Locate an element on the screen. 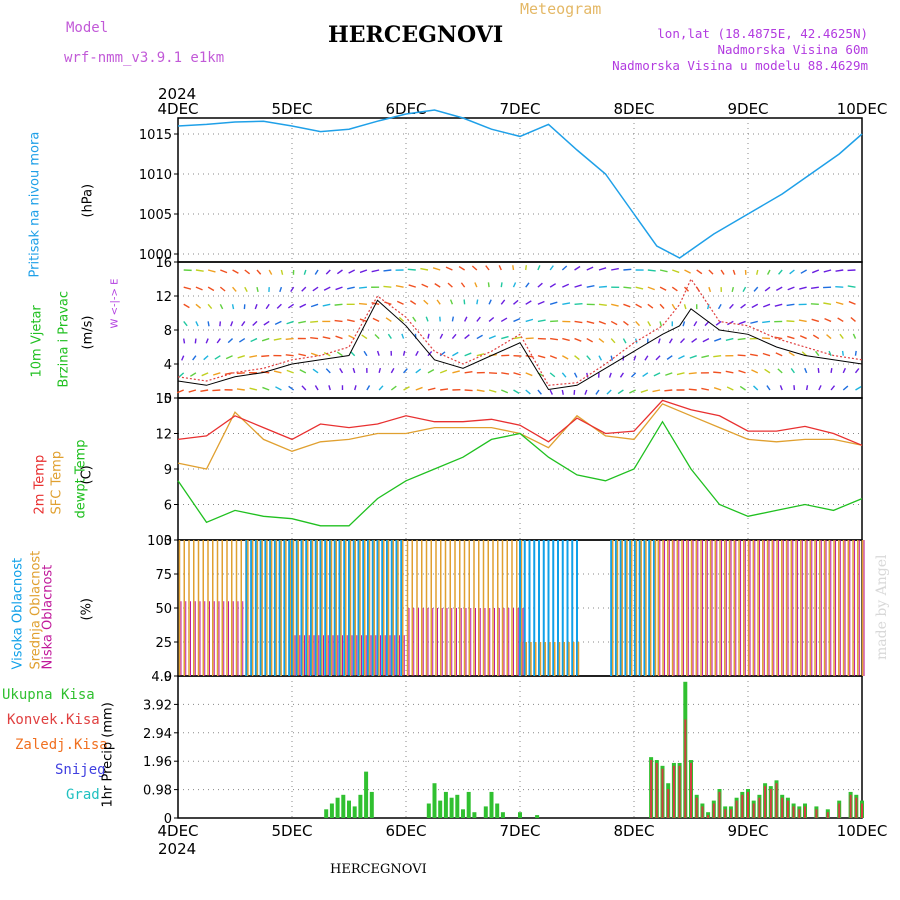 This screenshot has height=900, width=900. day-label-bottom: 7DEC is located at coordinates (519, 831).